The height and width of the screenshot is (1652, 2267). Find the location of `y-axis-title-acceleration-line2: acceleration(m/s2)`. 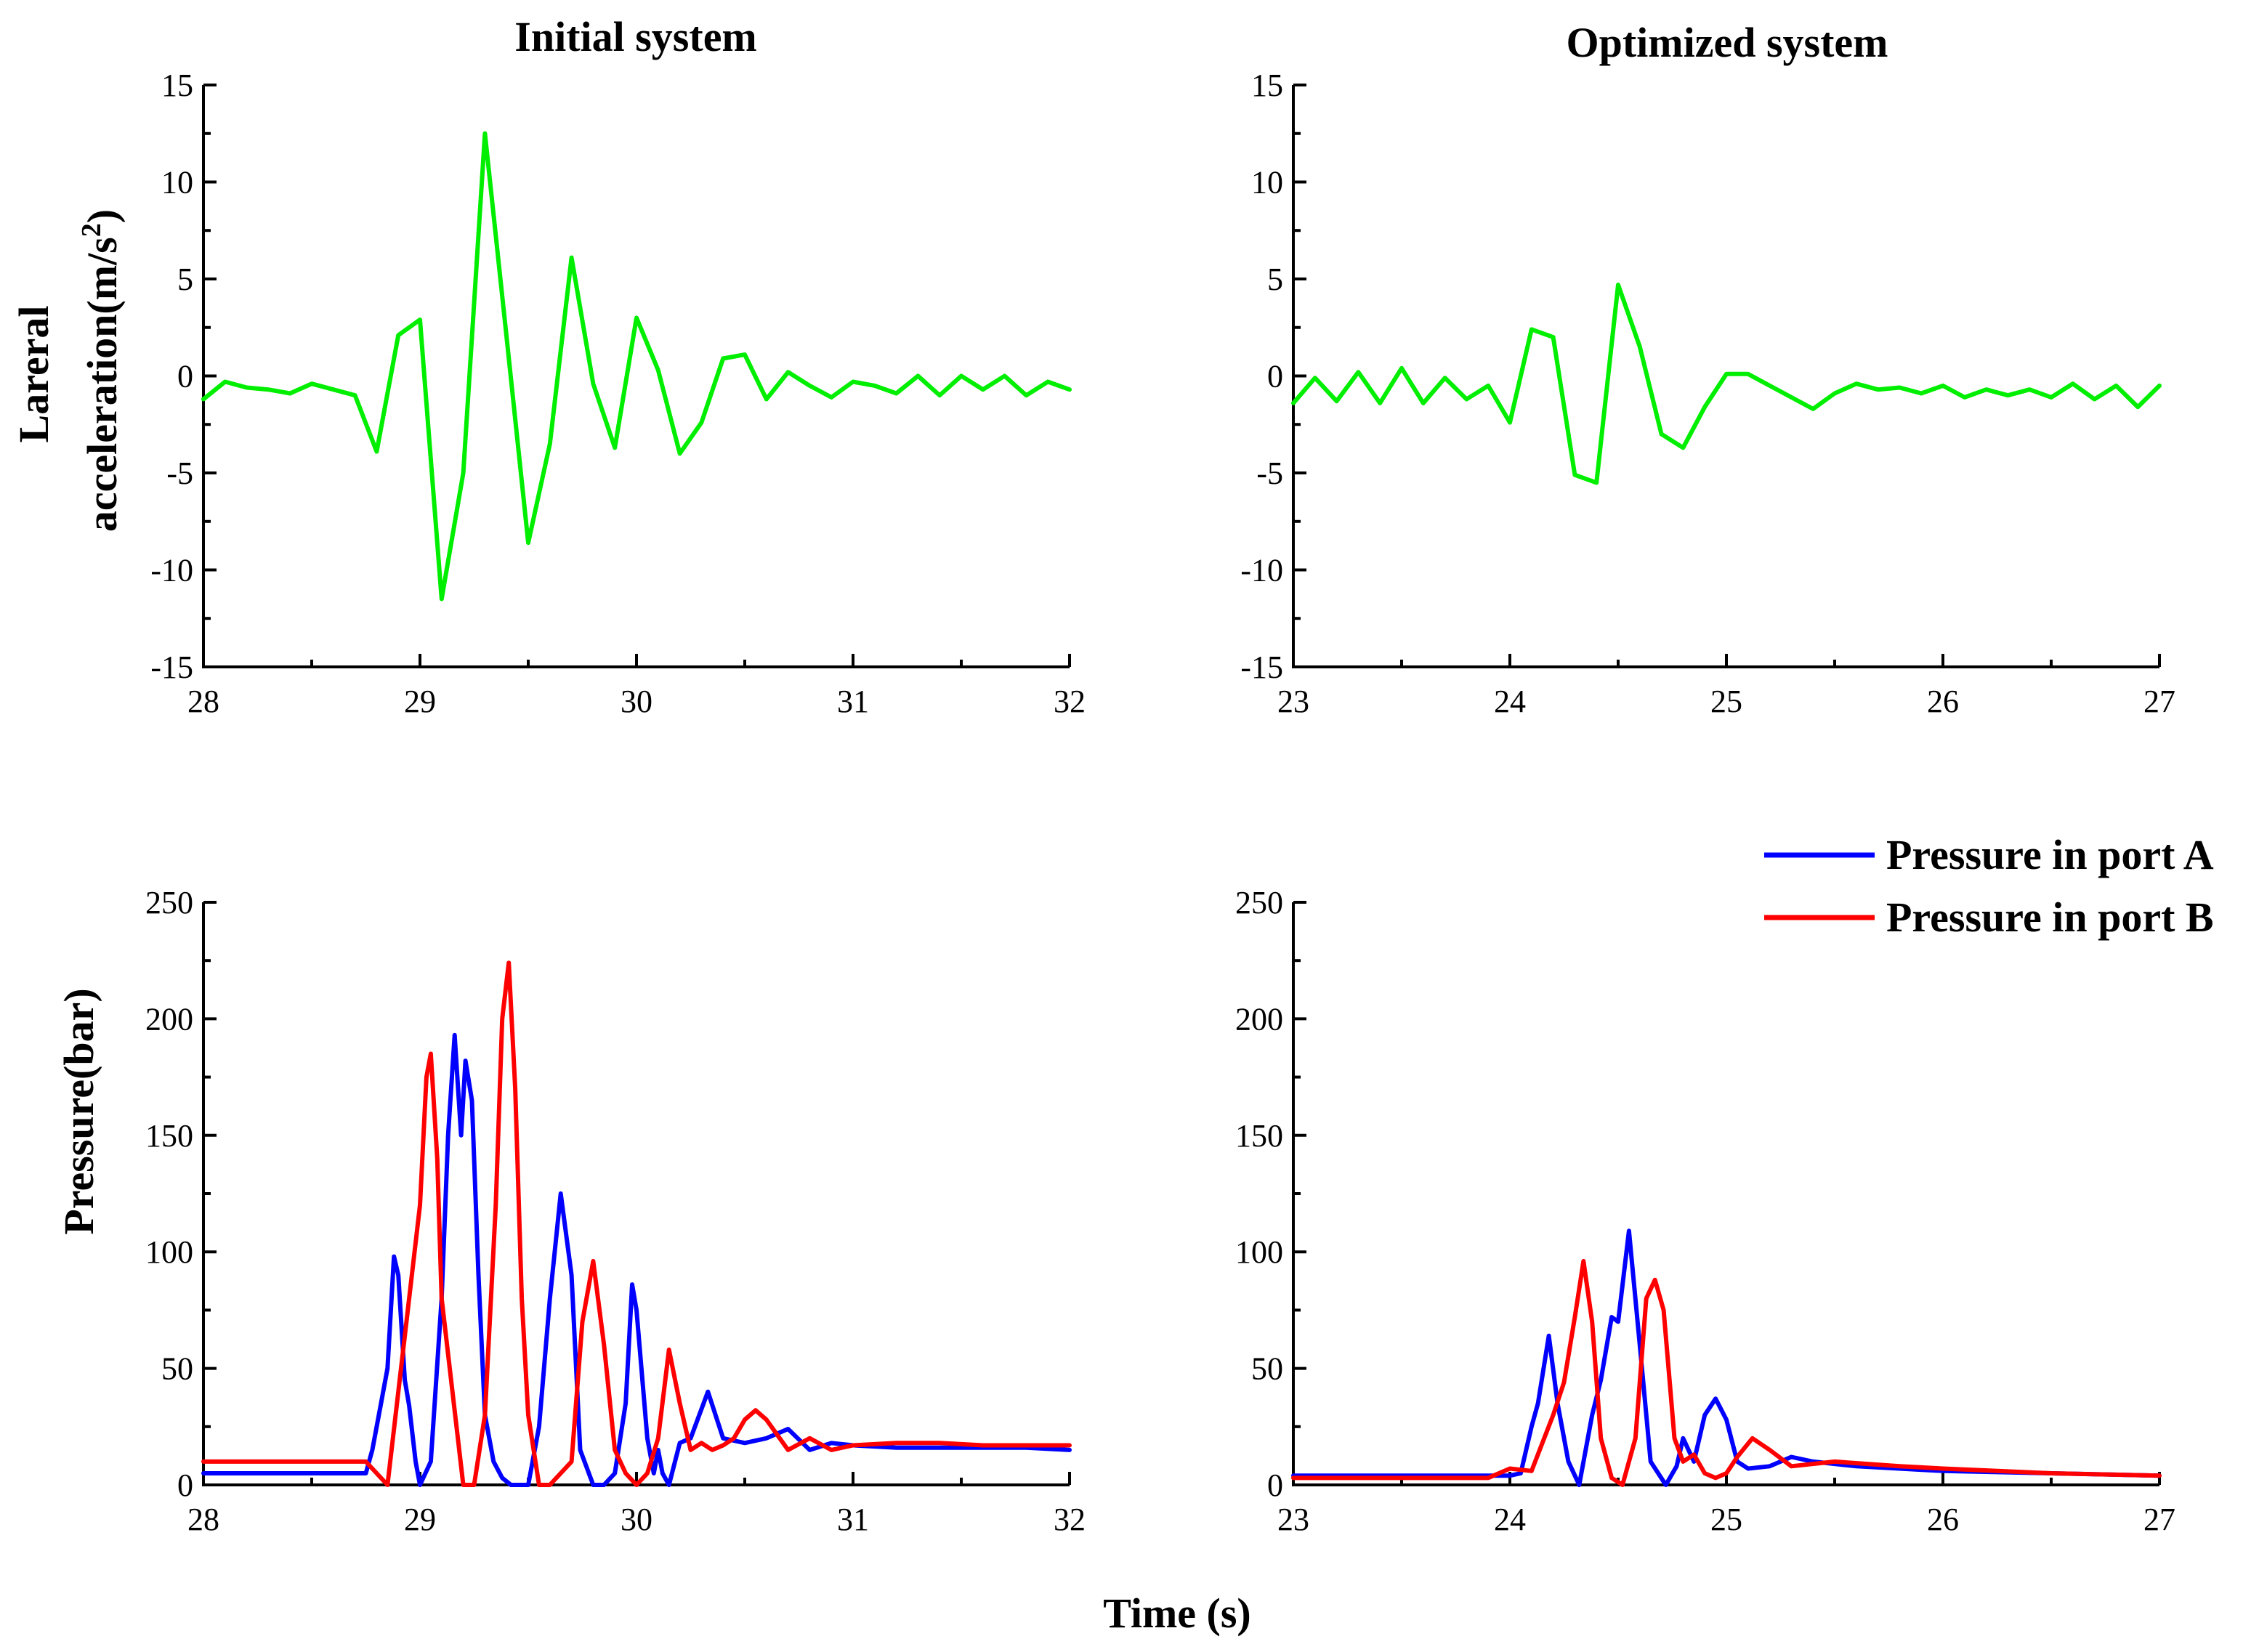

y-axis-title-acceleration-line2: acceleration(m/s2) is located at coordinates (101, 370).